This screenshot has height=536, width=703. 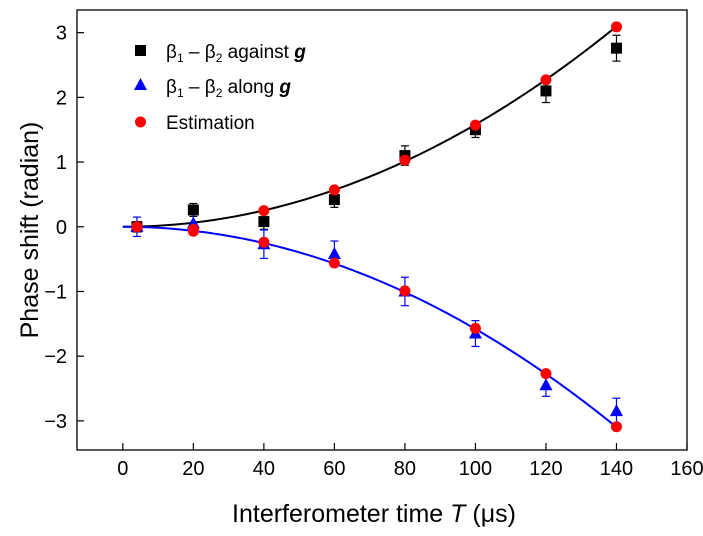 What do you see at coordinates (264, 469) in the screenshot?
I see `x-tick-label: 40` at bounding box center [264, 469].